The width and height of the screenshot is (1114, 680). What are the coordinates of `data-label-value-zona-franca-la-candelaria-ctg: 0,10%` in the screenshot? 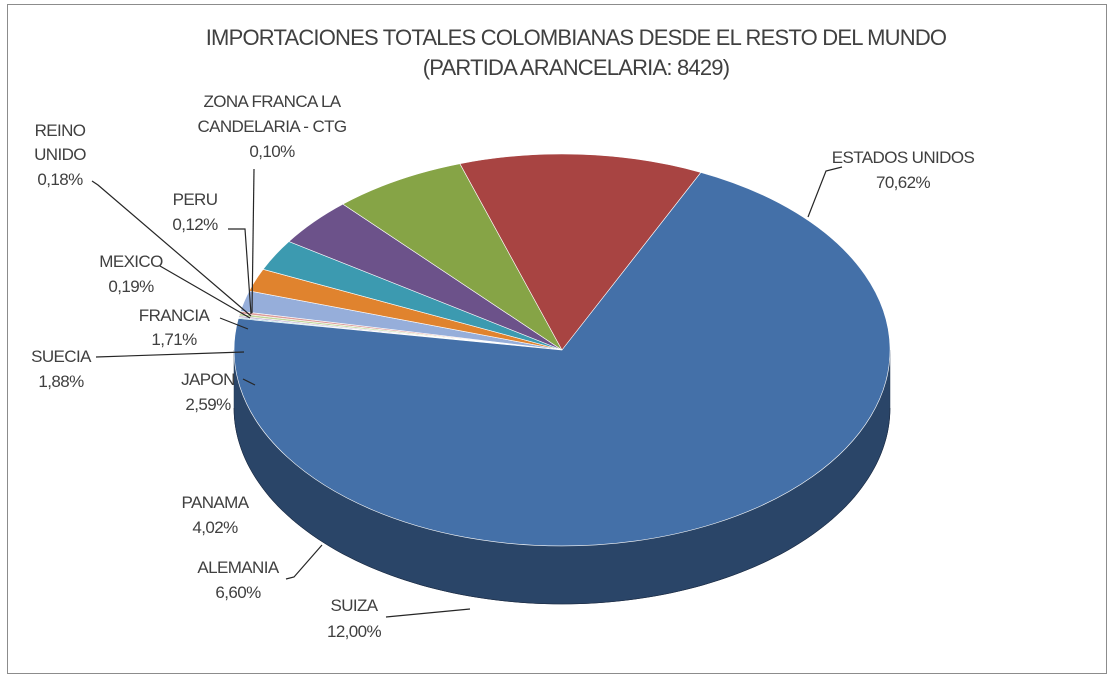 It's located at (272, 151).